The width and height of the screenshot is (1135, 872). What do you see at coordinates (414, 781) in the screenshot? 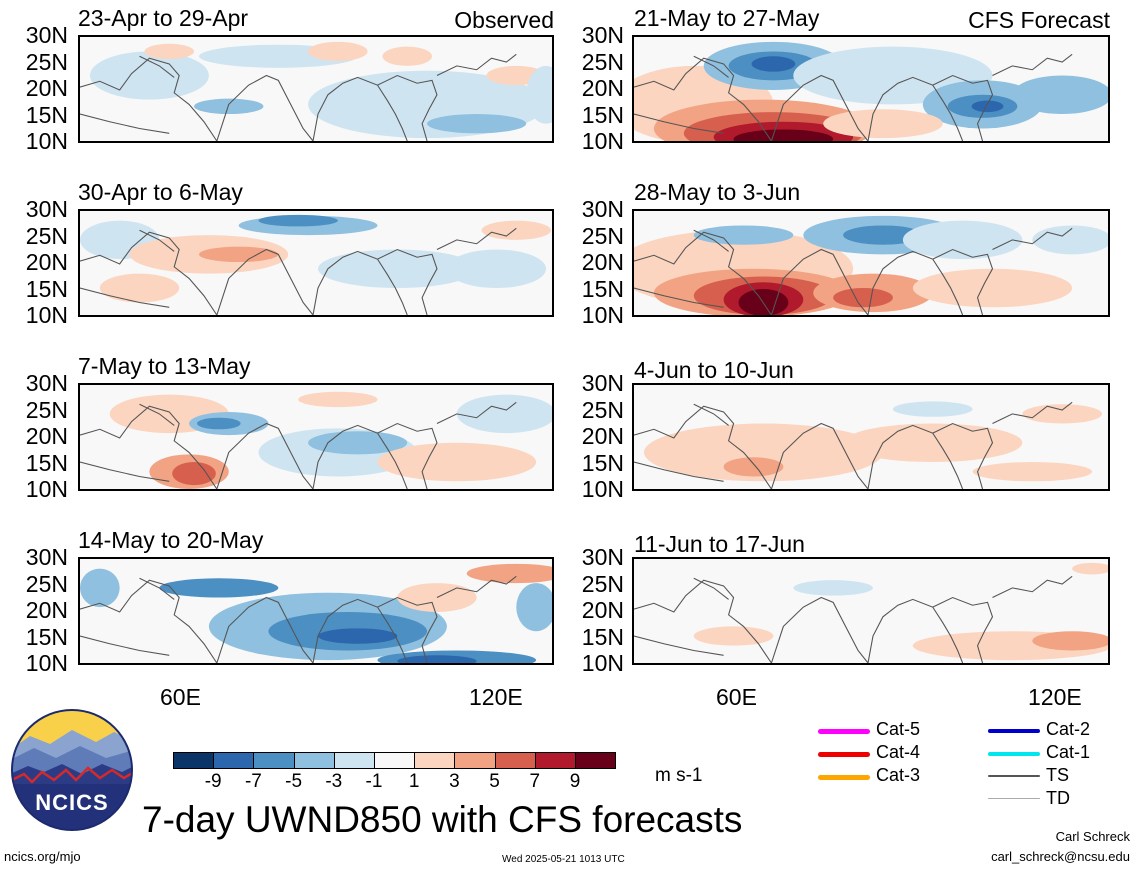
I see `colorbar-tick-label: 1` at bounding box center [414, 781].